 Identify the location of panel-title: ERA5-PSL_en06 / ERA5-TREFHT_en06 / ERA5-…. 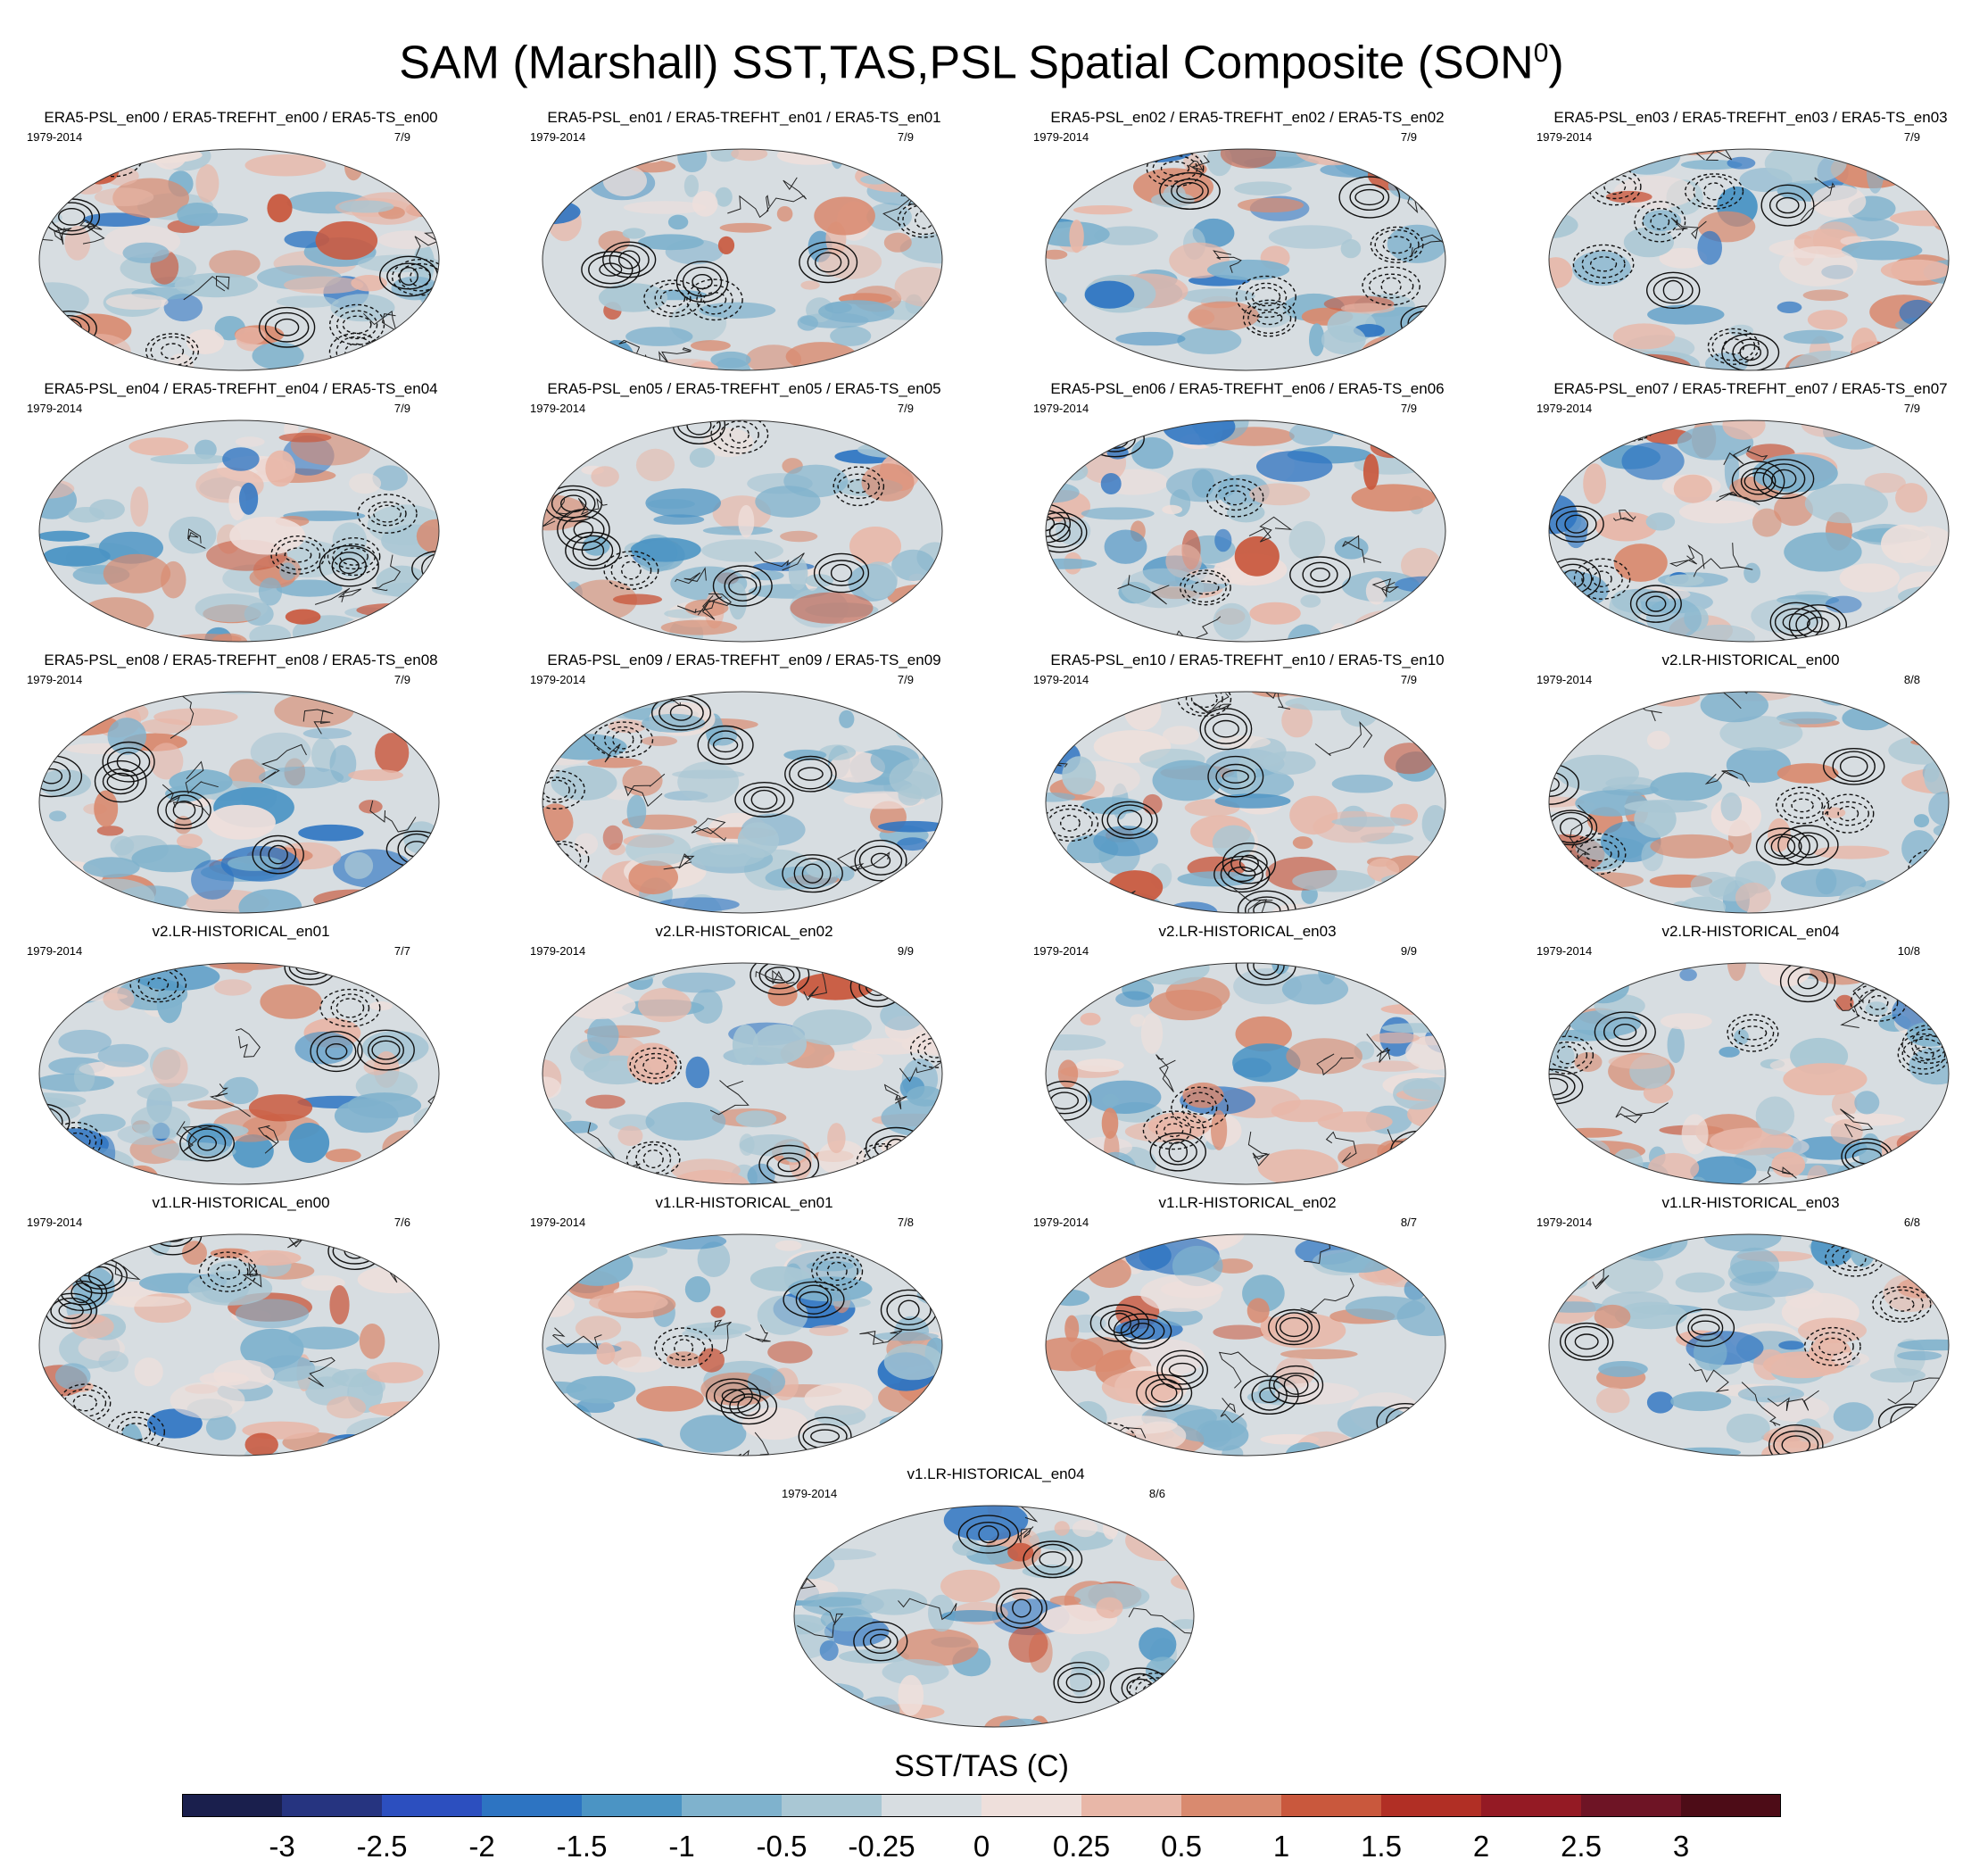
(1247, 388).